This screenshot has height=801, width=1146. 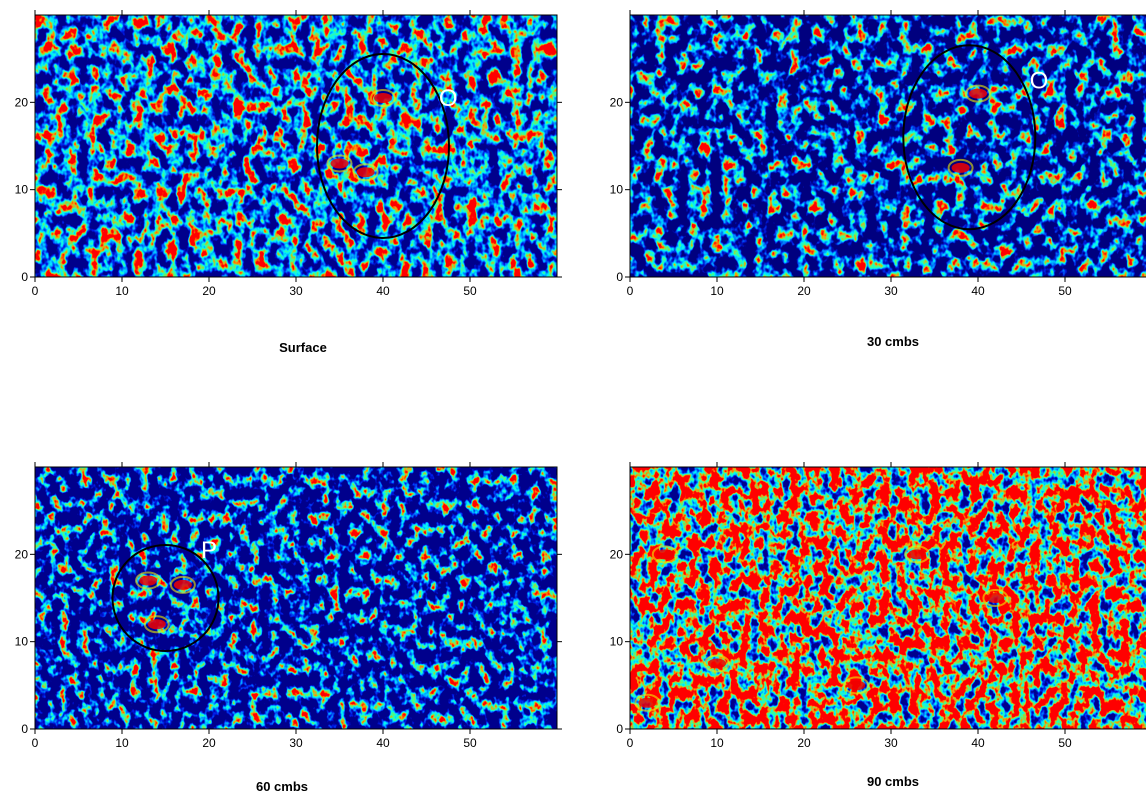 What do you see at coordinates (303, 347) in the screenshot?
I see `panel-caption: Surface` at bounding box center [303, 347].